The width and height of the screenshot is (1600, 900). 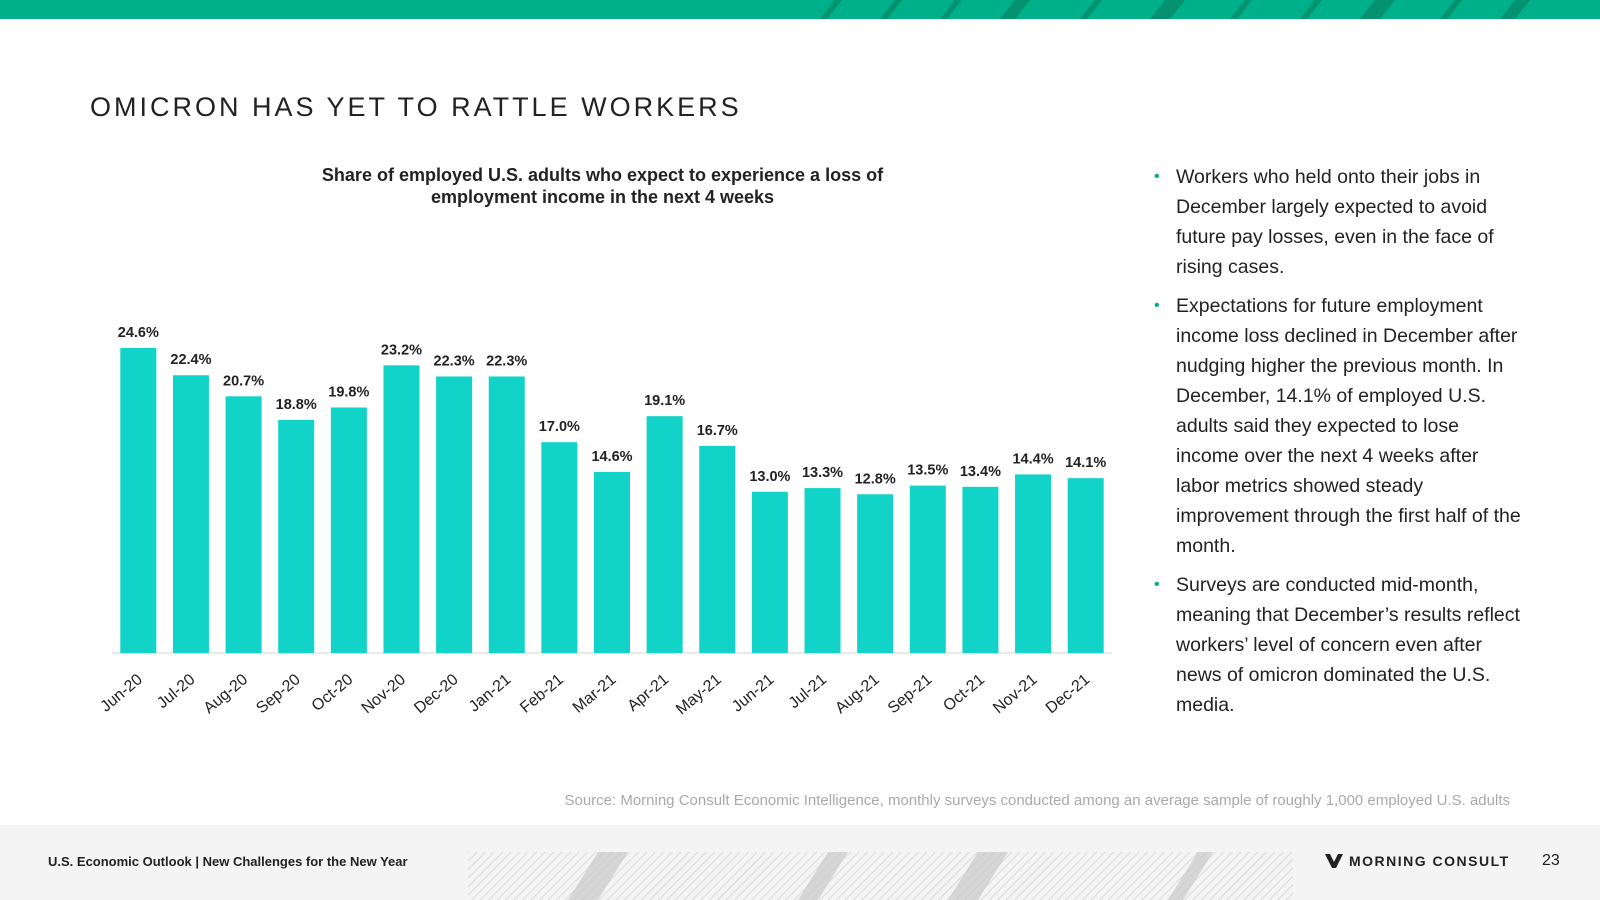 I want to click on data-label-jul-20: 22.4%, so click(x=190, y=360).